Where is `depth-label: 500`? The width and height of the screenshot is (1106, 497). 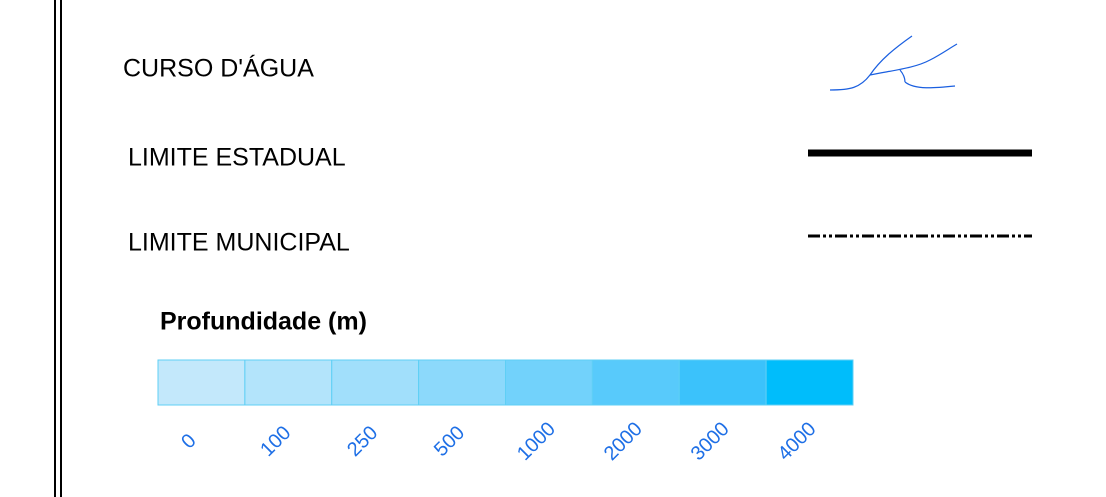
depth-label: 500 is located at coordinates (449, 441).